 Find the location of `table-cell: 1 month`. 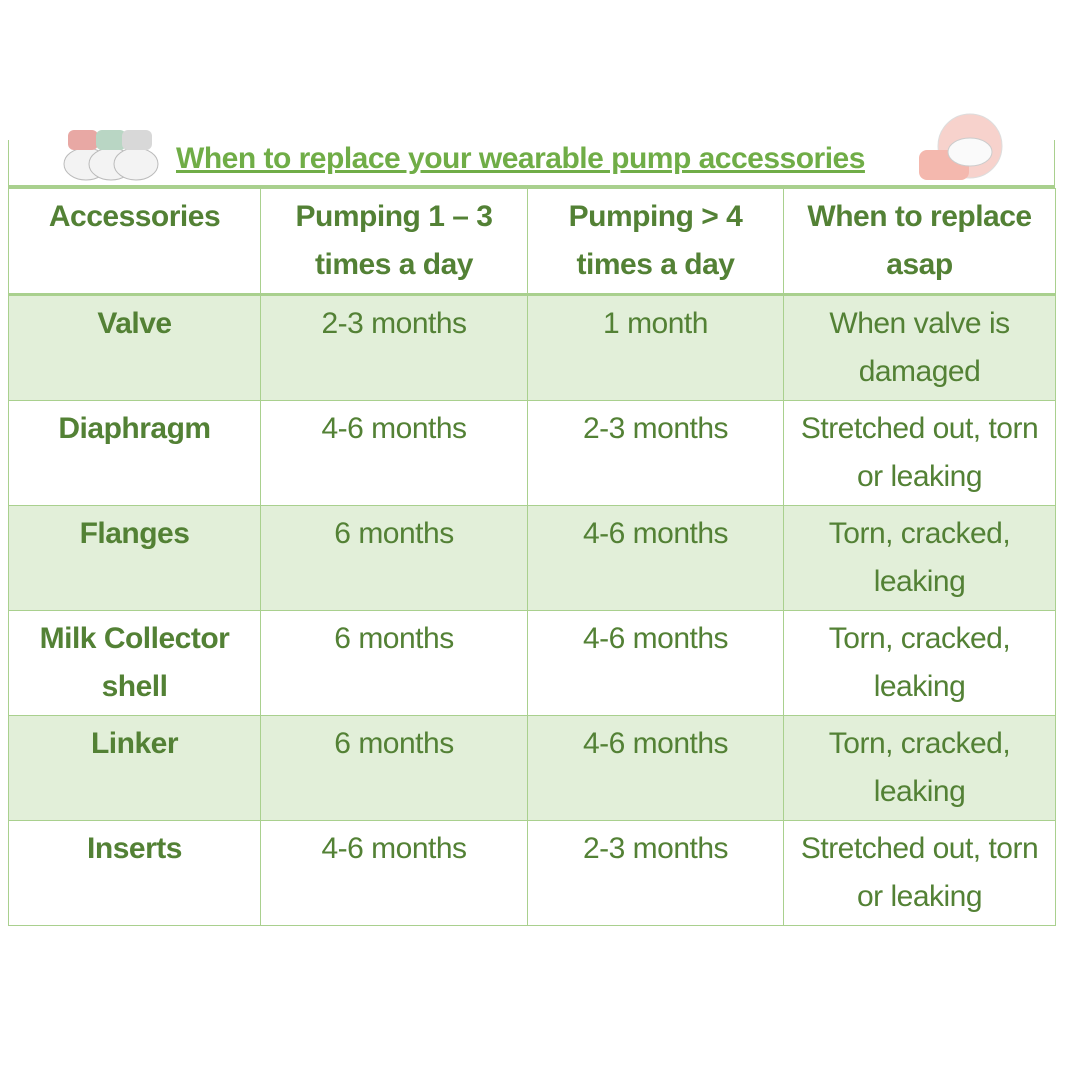

table-cell: 1 month is located at coordinates (655, 347).